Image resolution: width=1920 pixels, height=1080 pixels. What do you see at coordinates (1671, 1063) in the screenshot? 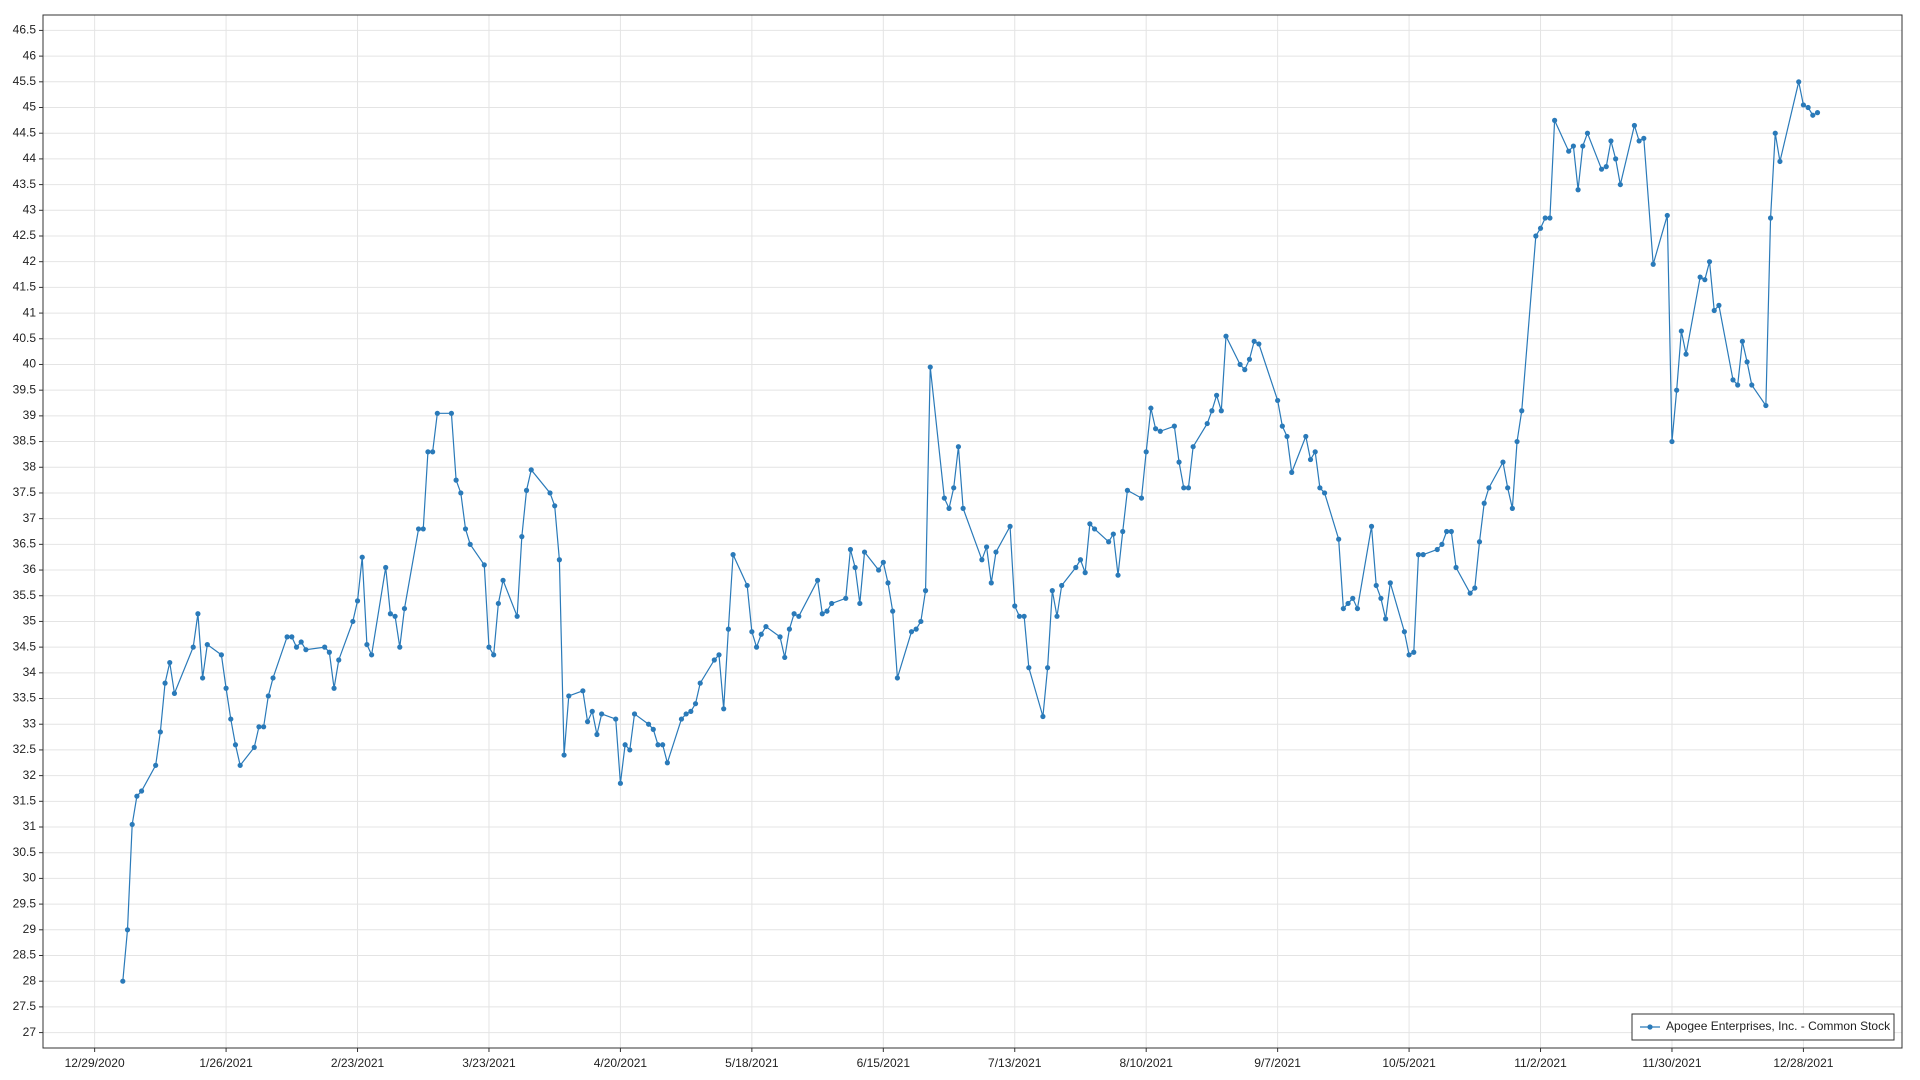
I see `x-tick-label: 11/30/2021` at bounding box center [1671, 1063].